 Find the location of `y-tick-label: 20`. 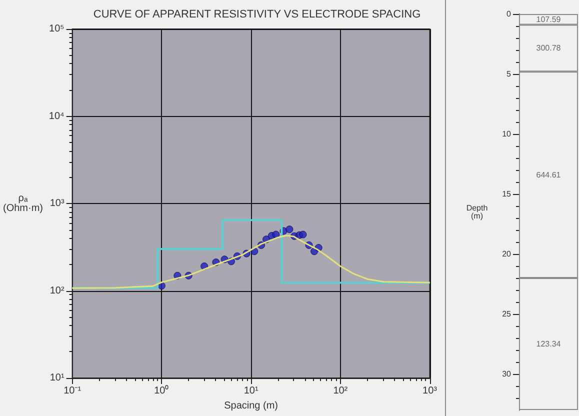

y-tick-label: 20 is located at coordinates (507, 254).